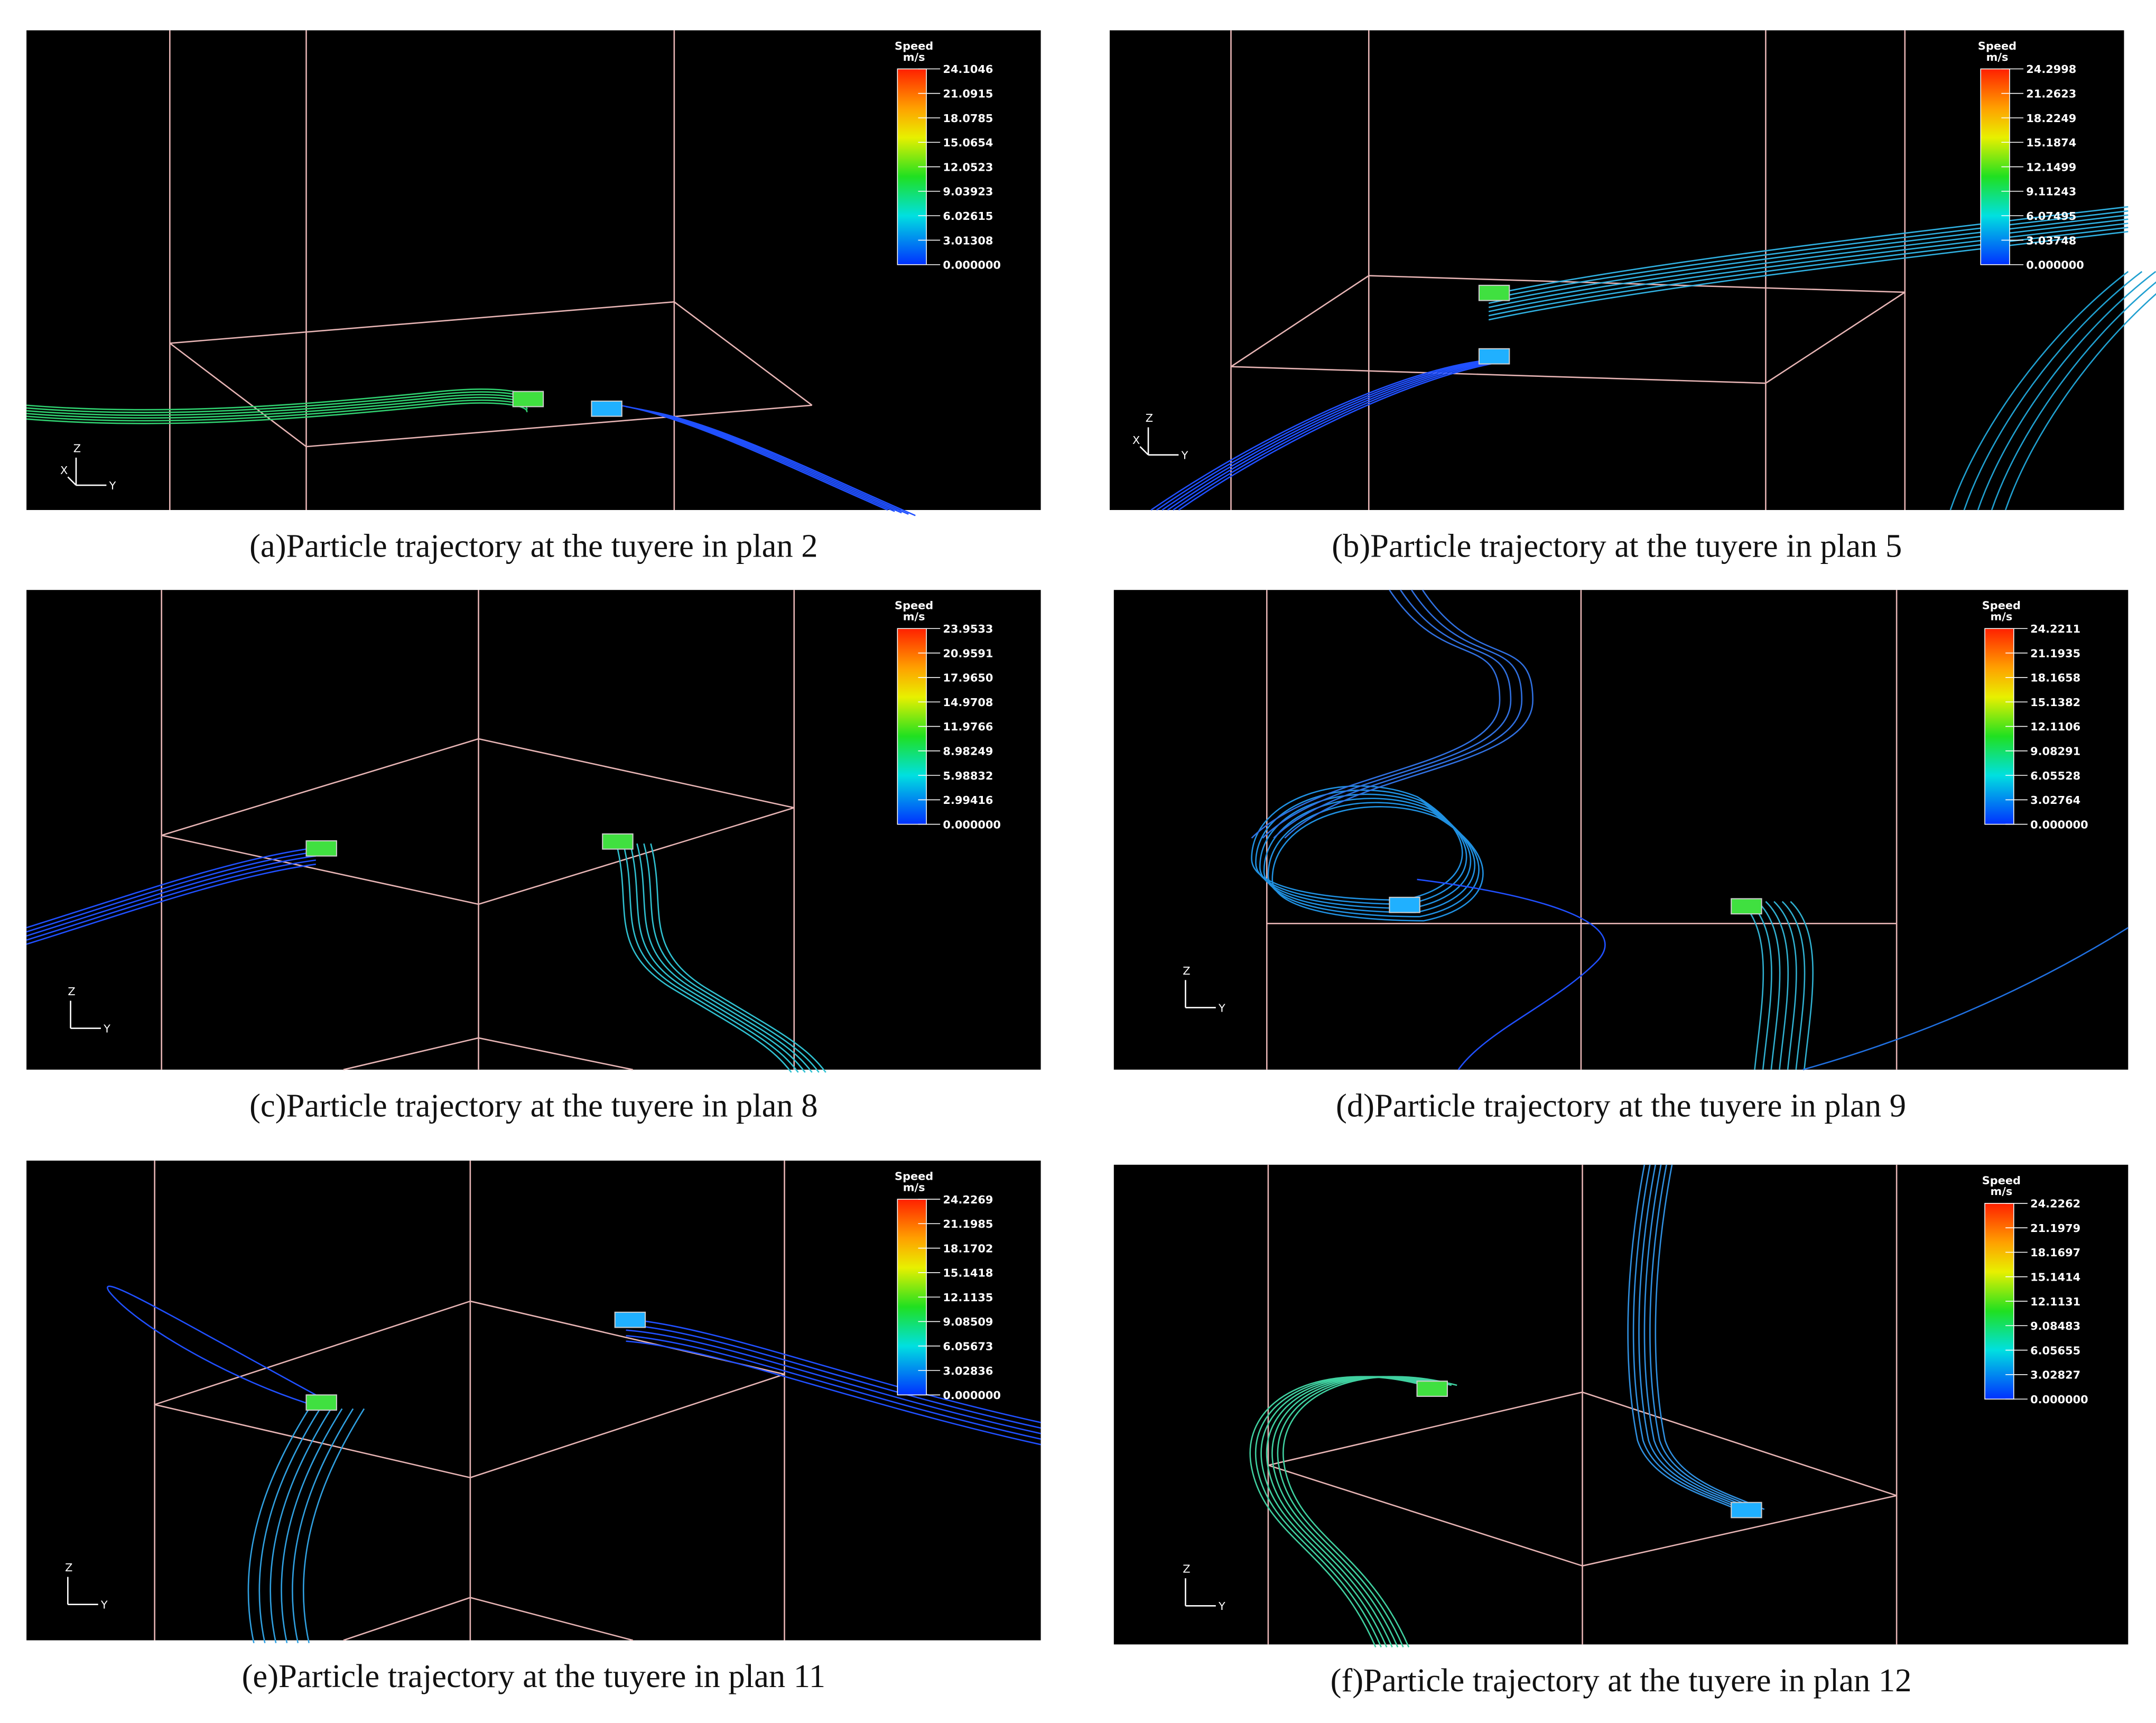  I want to click on colorbar-label: 15.1874, so click(2051, 142).